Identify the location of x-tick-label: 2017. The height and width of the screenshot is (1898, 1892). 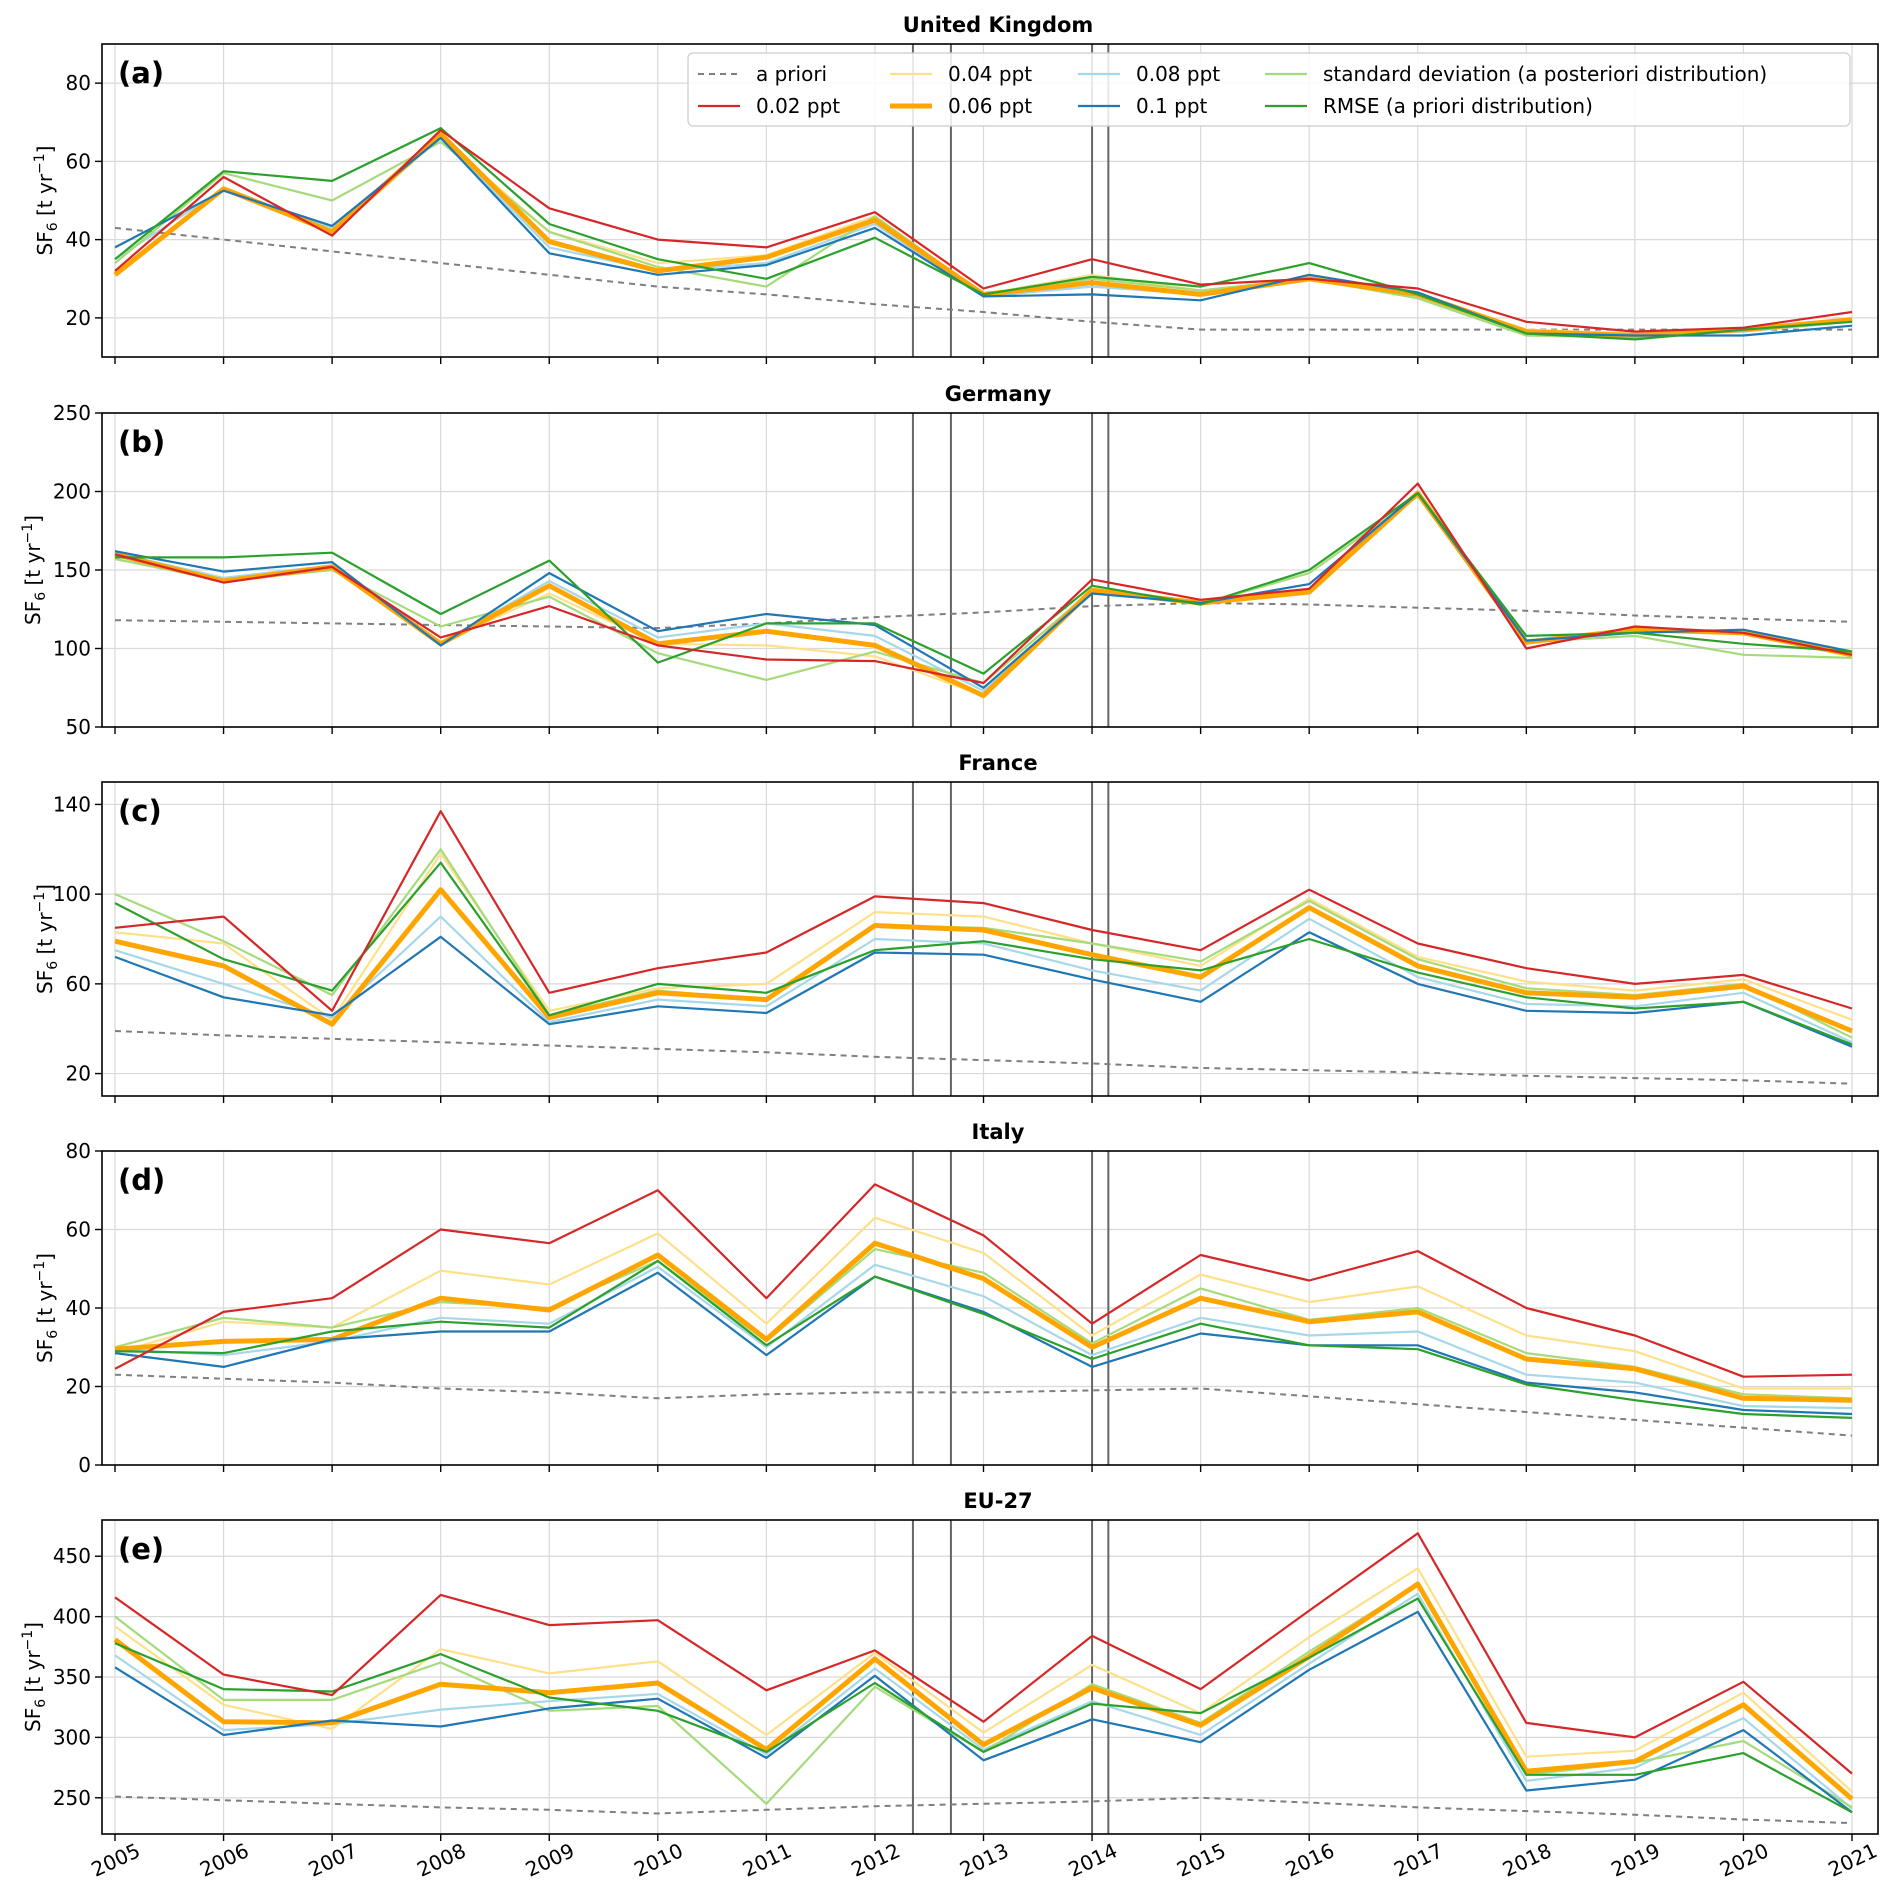
(1418, 1859).